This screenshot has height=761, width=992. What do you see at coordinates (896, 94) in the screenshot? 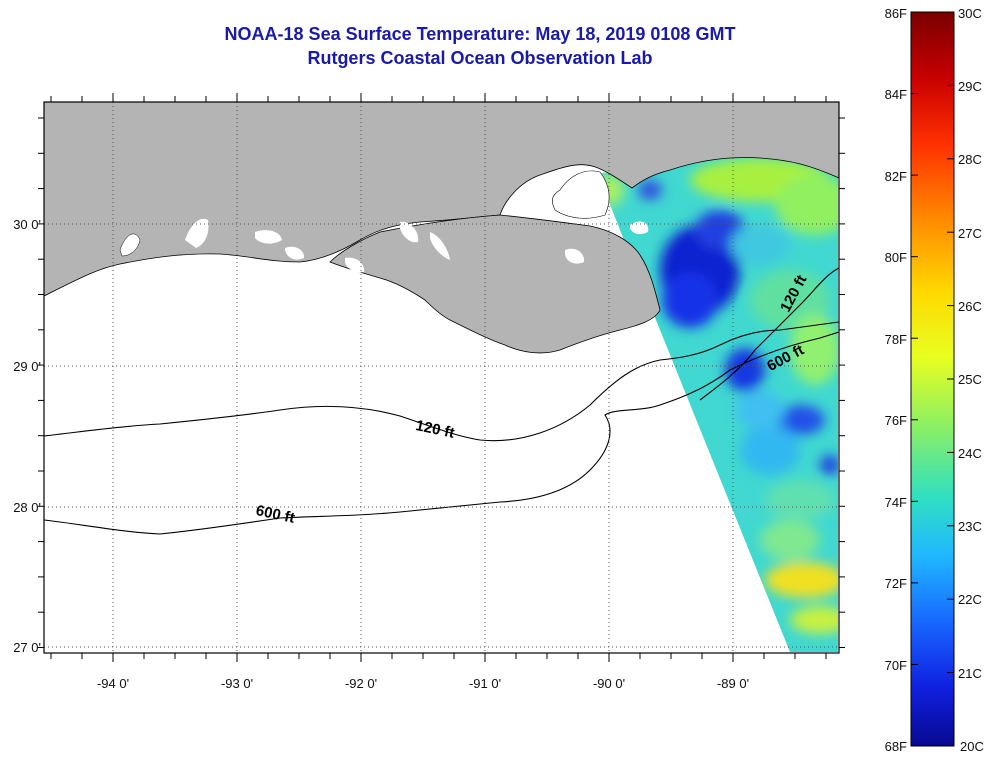
I see `fahrenheit-label: 84F` at bounding box center [896, 94].